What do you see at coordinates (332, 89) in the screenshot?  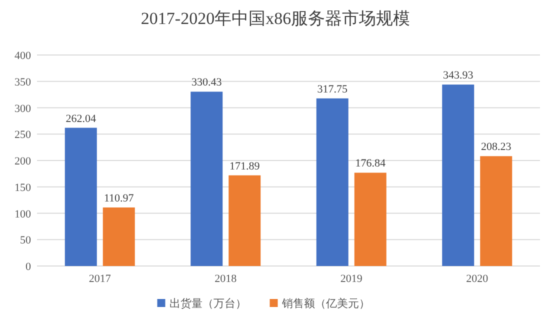 I see `data-label: 317.75` at bounding box center [332, 89].